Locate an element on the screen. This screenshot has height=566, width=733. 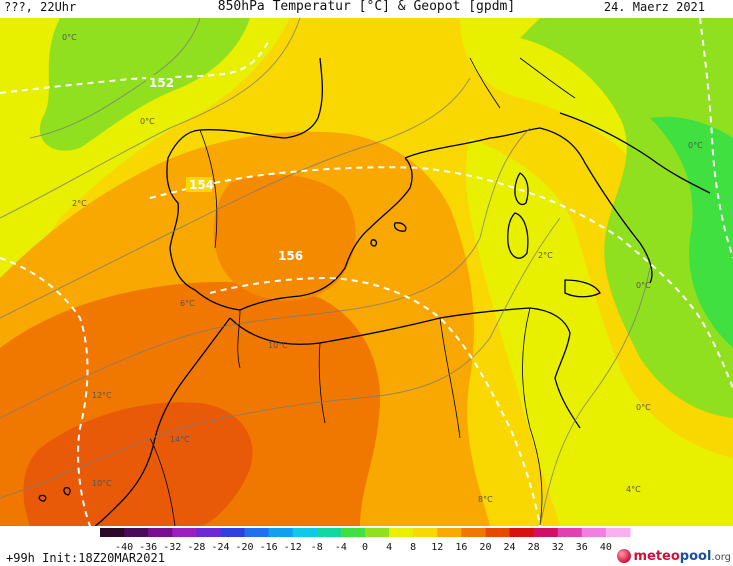
geopot-label-152: 152 is located at coordinates (161, 83).